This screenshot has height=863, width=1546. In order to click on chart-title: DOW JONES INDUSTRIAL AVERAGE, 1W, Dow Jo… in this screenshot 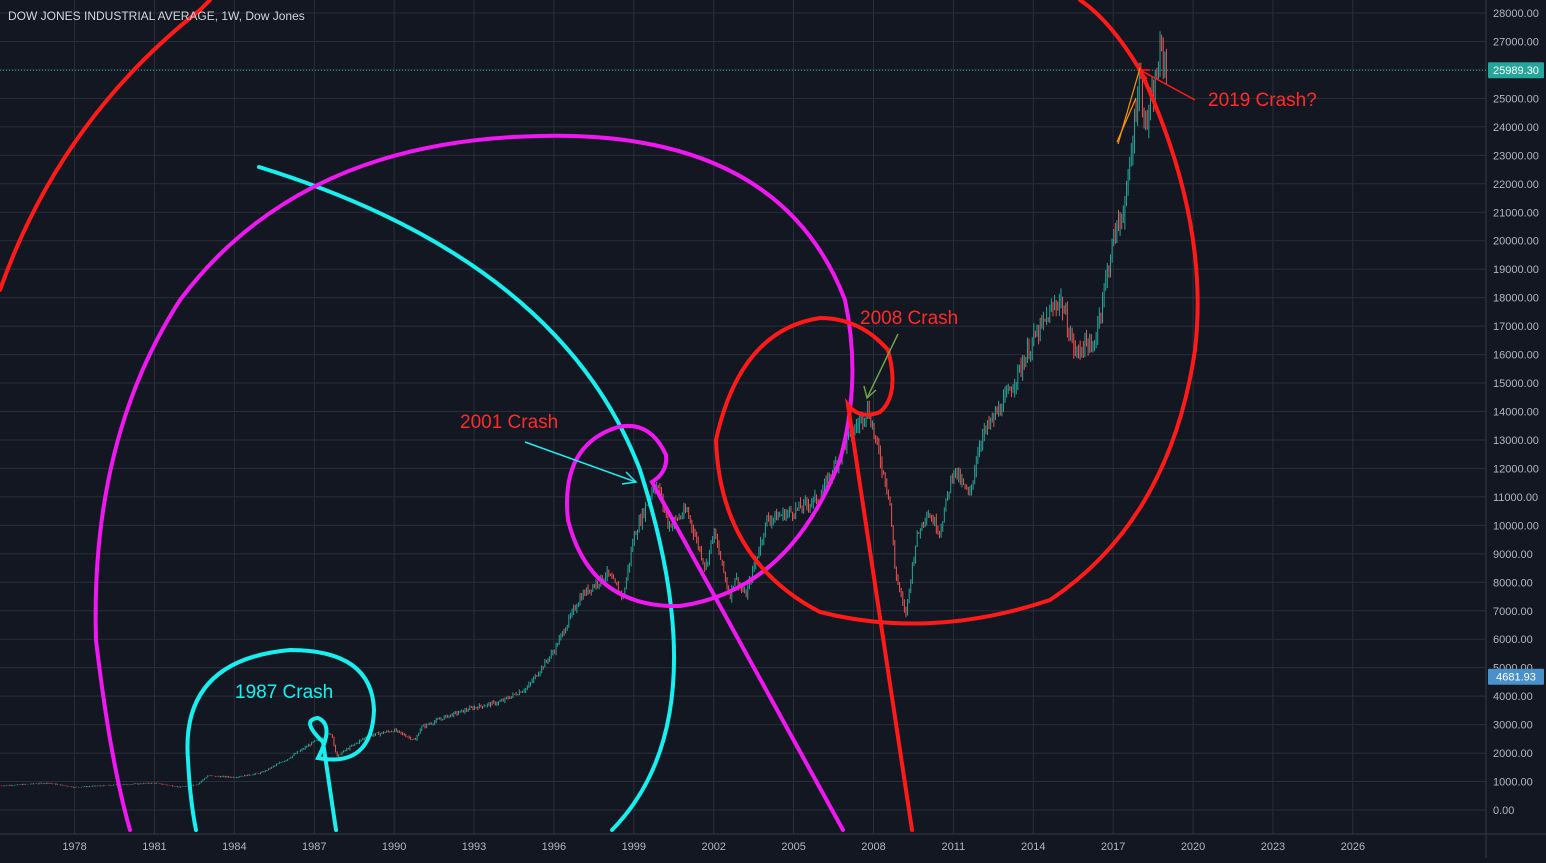, I will do `click(156, 16)`.